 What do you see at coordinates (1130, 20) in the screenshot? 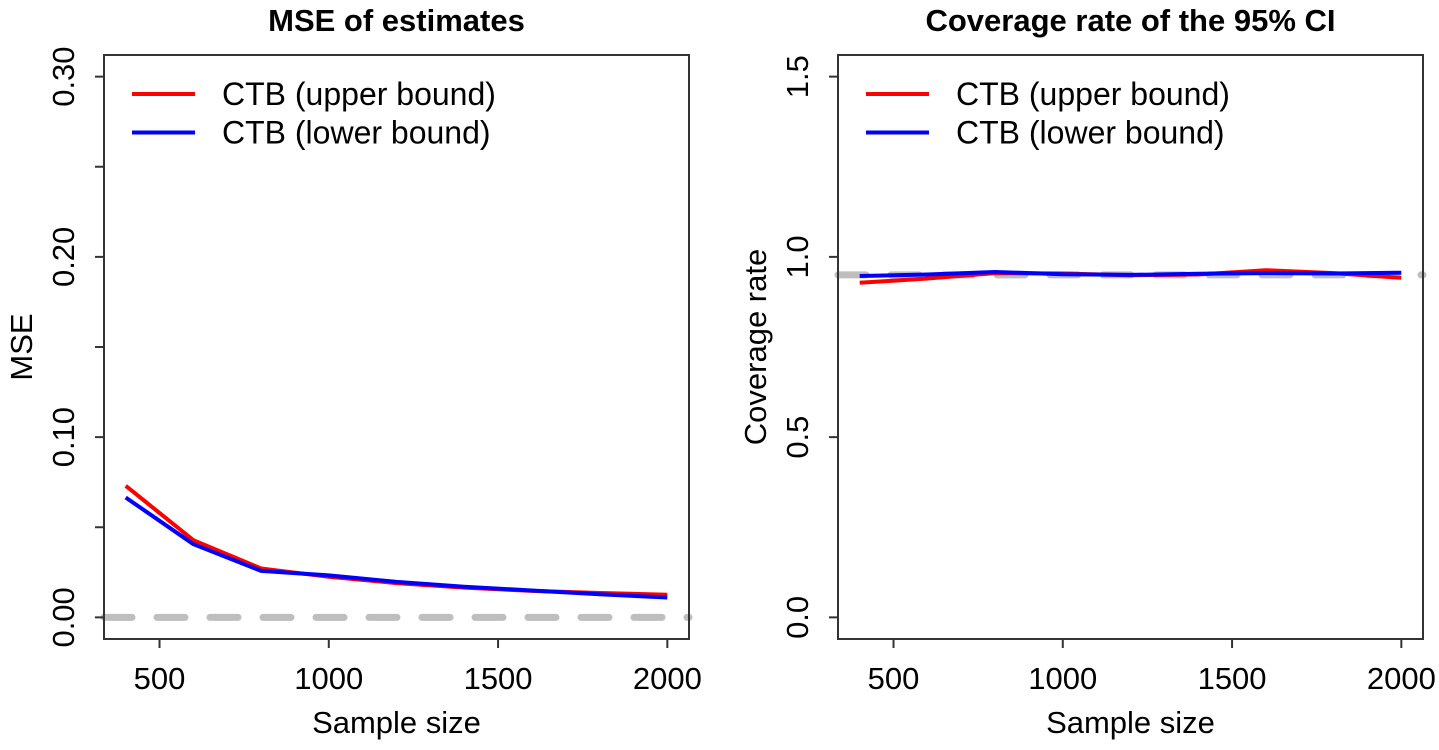
I see `coverage-panel-title: Coverage rate of the 95% CI` at bounding box center [1130, 20].